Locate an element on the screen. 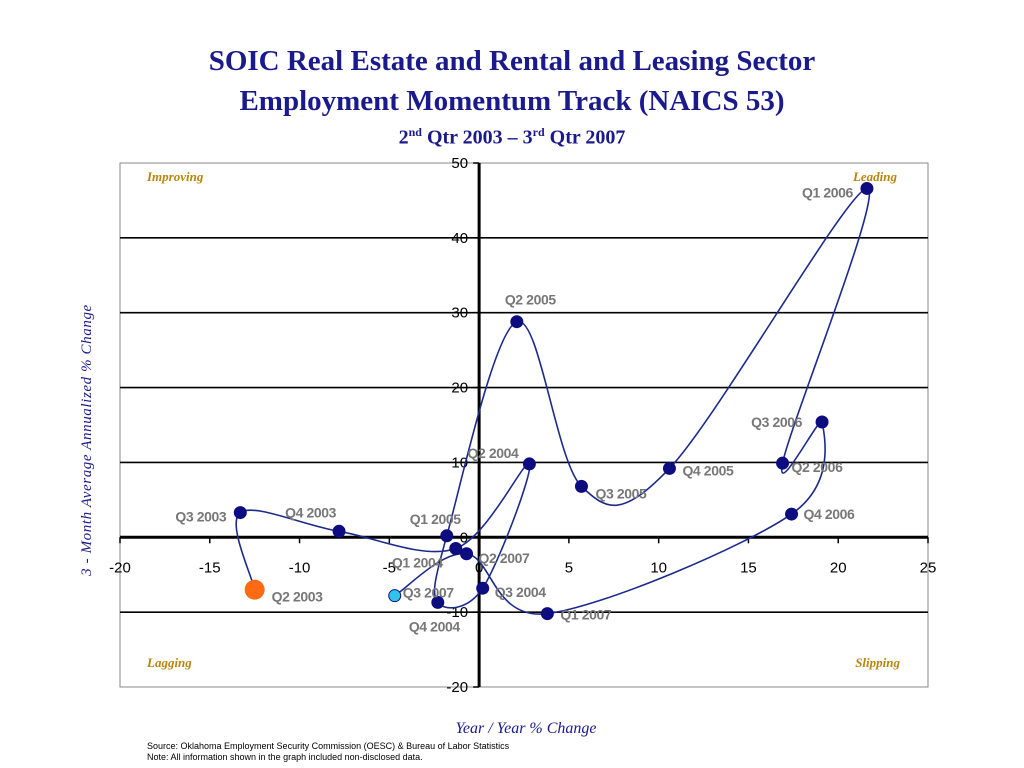 This screenshot has height=768, width=1024. chart-title-line2: Employment Momentum Track (NAICS 53) is located at coordinates (512, 101).